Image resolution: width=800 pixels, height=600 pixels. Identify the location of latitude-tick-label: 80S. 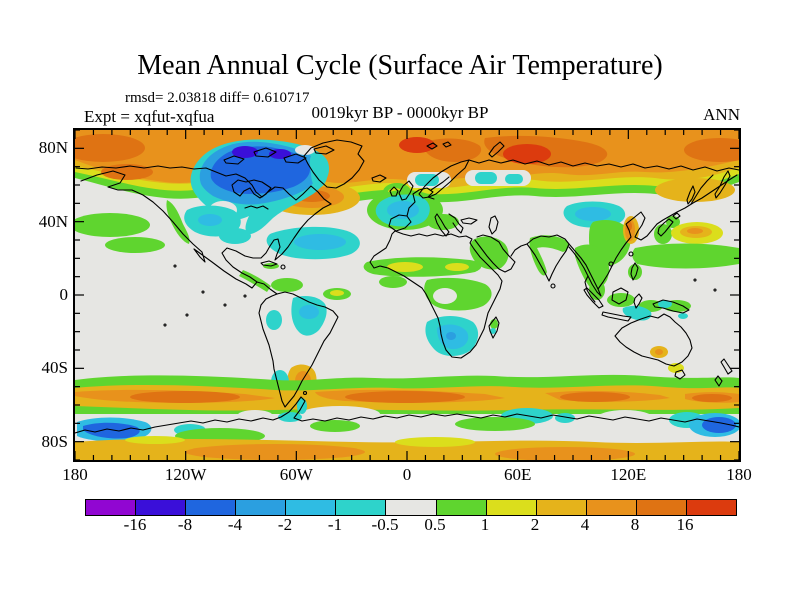
(54, 441).